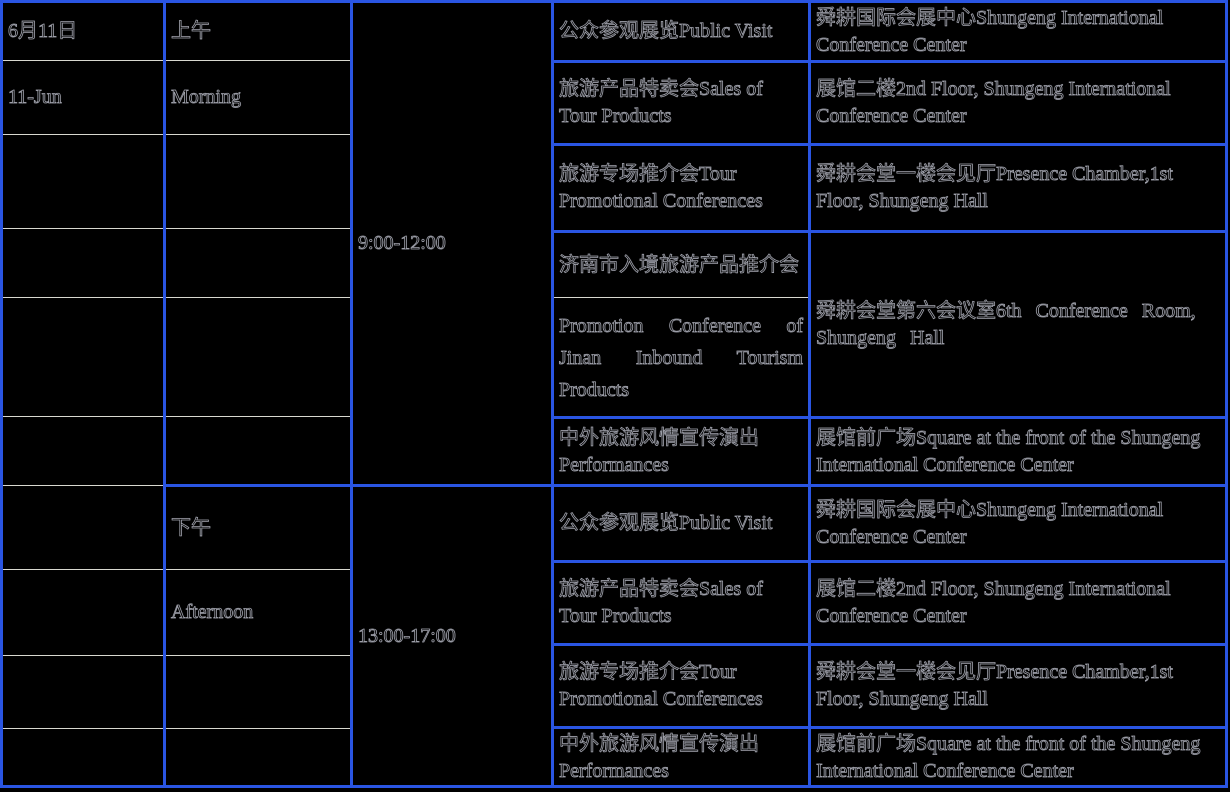 Image resolution: width=1230 pixels, height=792 pixels. Describe the element at coordinates (212, 612) in the screenshot. I see `cell-period-afternoon-en: Afternoon` at that location.